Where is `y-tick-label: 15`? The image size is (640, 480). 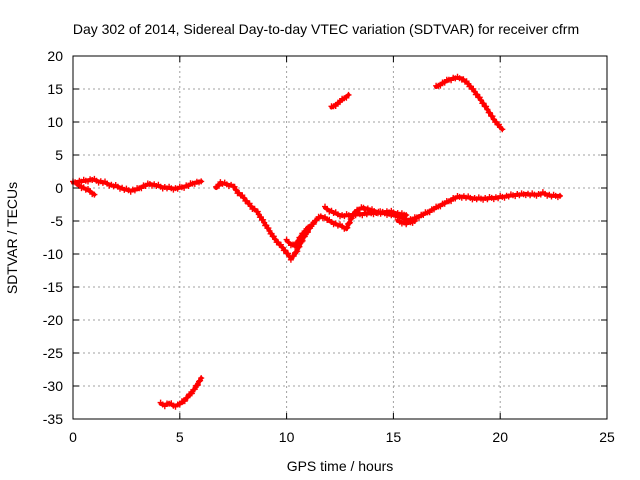 y-tick-label: 15 is located at coordinates (55, 89).